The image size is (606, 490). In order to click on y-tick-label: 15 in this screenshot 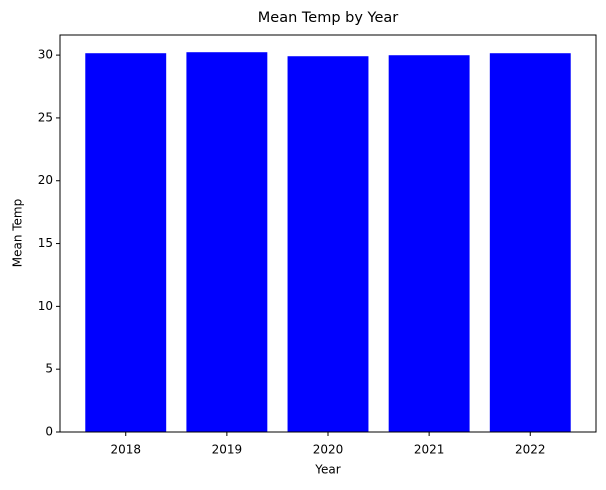, I will do `click(45, 243)`.